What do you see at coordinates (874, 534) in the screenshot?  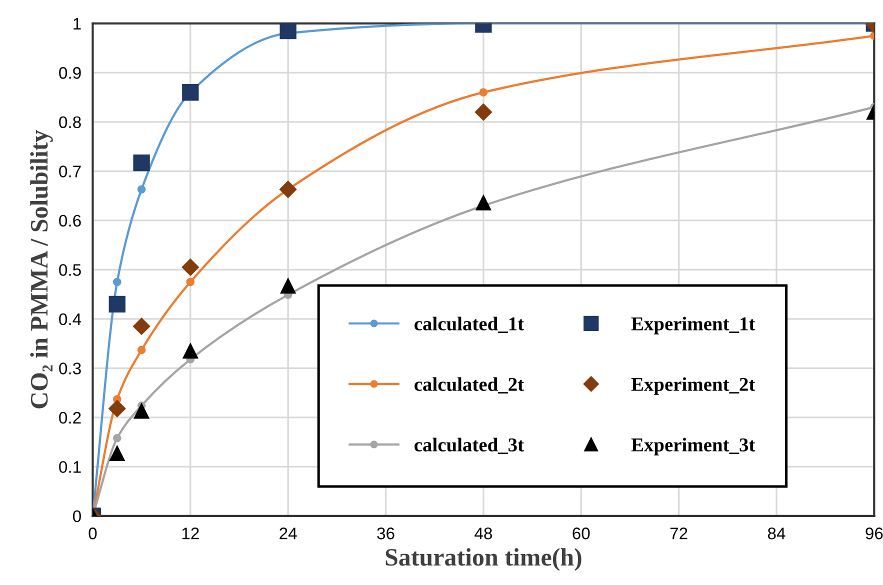 I see `x-tick-label: 96` at bounding box center [874, 534].